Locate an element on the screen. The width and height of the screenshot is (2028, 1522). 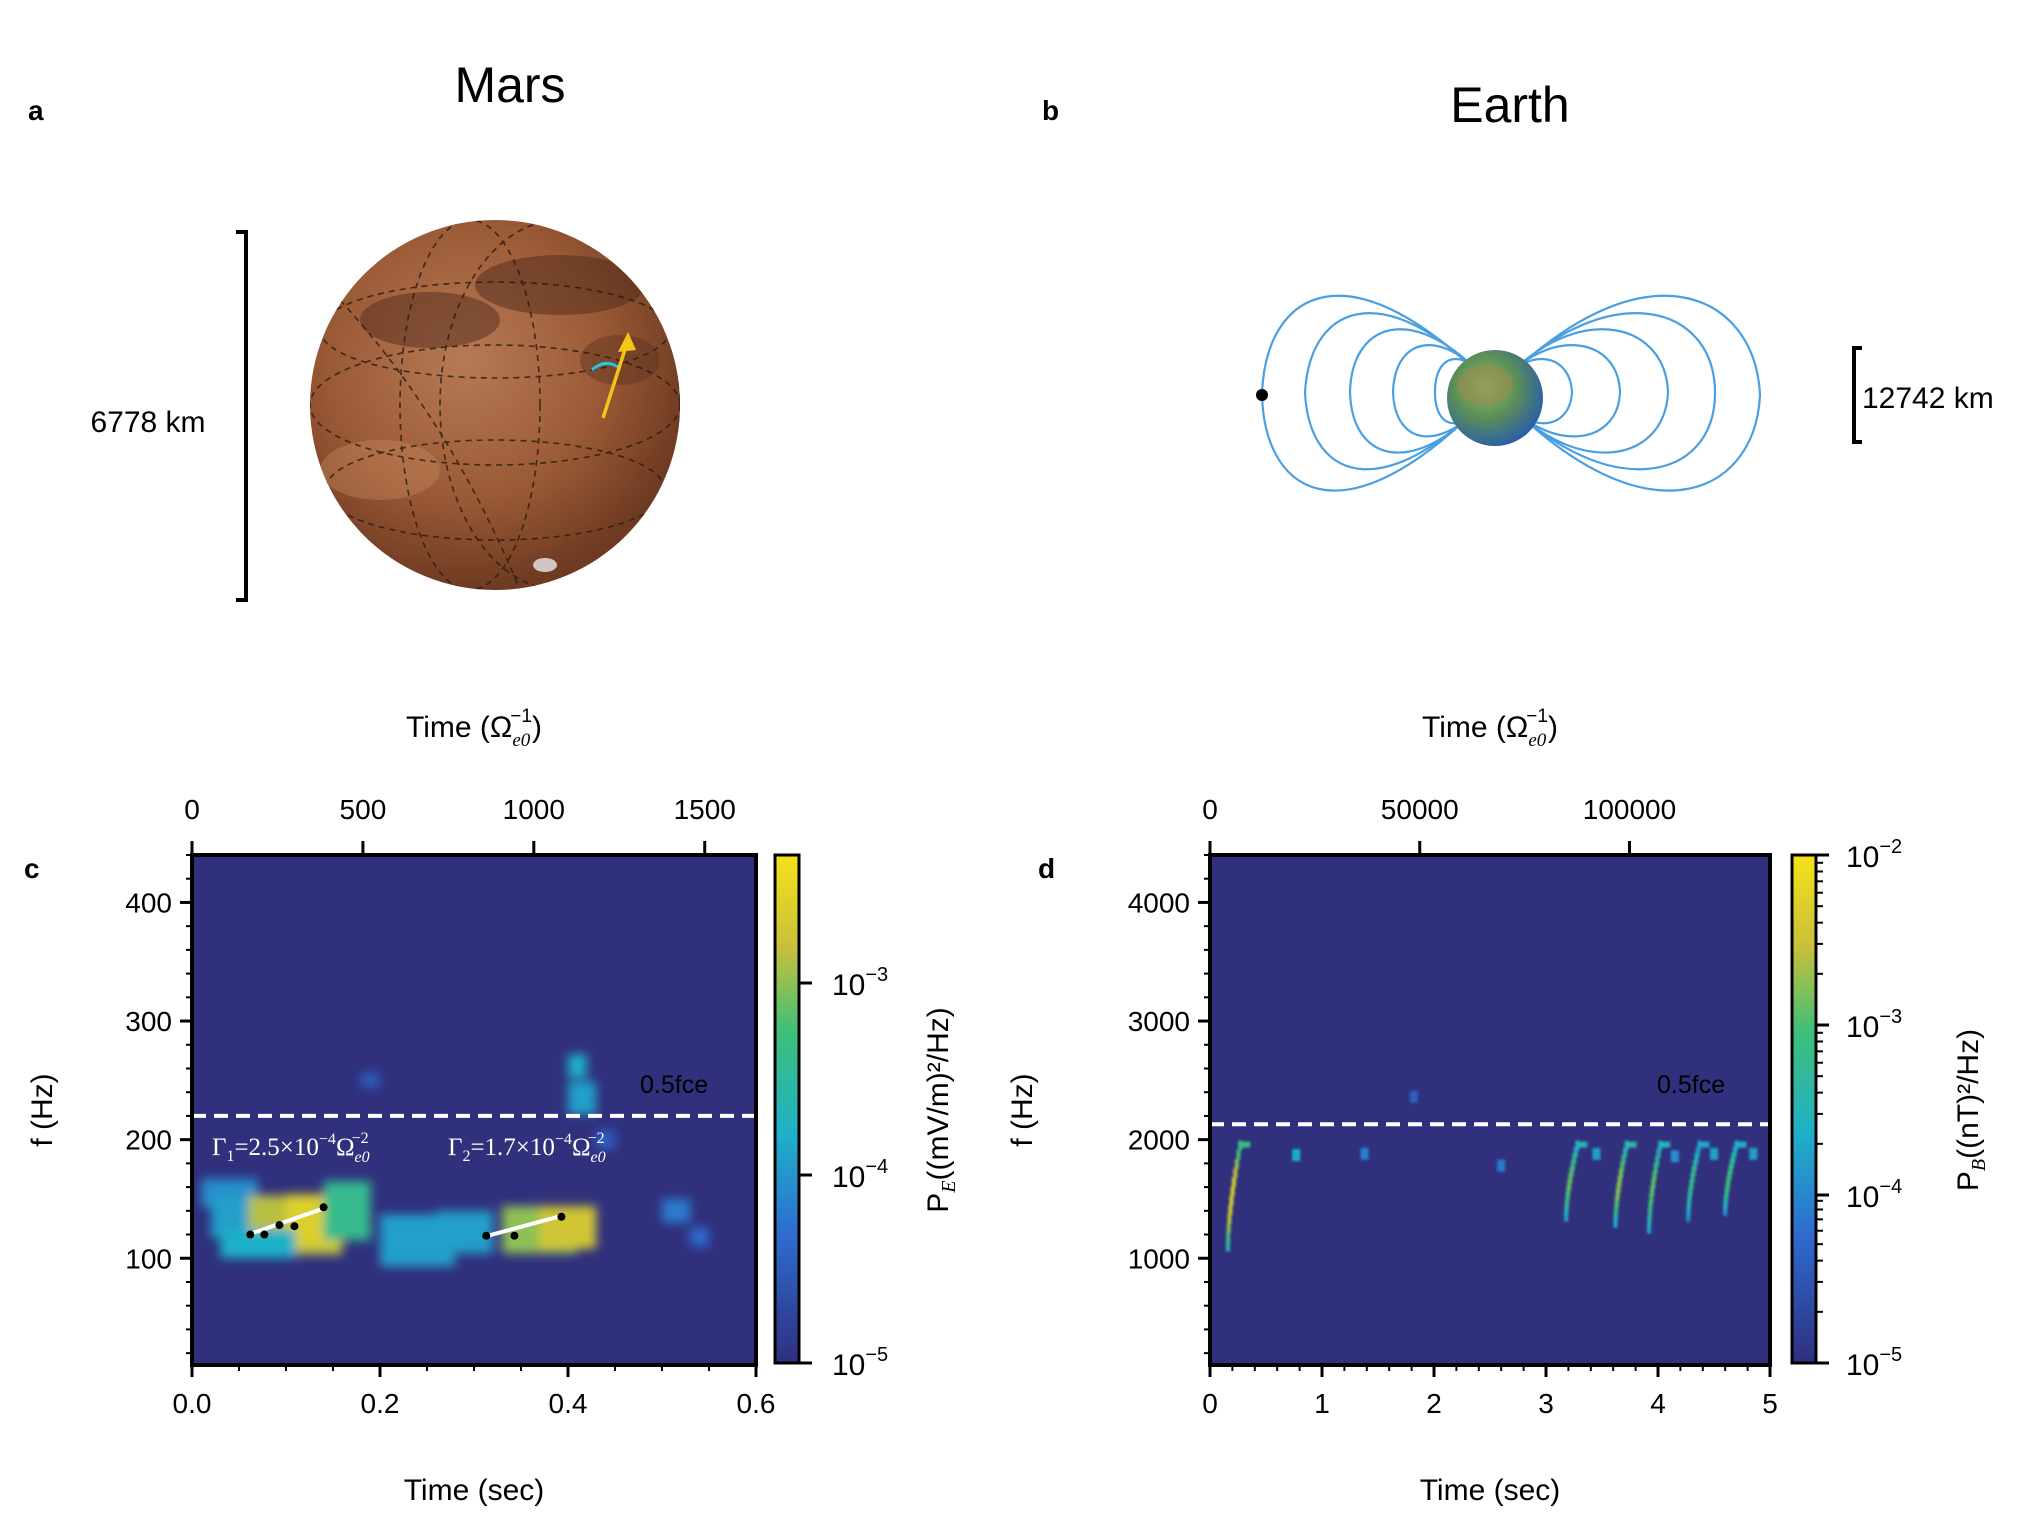
top-tick-label: 50000 is located at coordinates (1420, 809).